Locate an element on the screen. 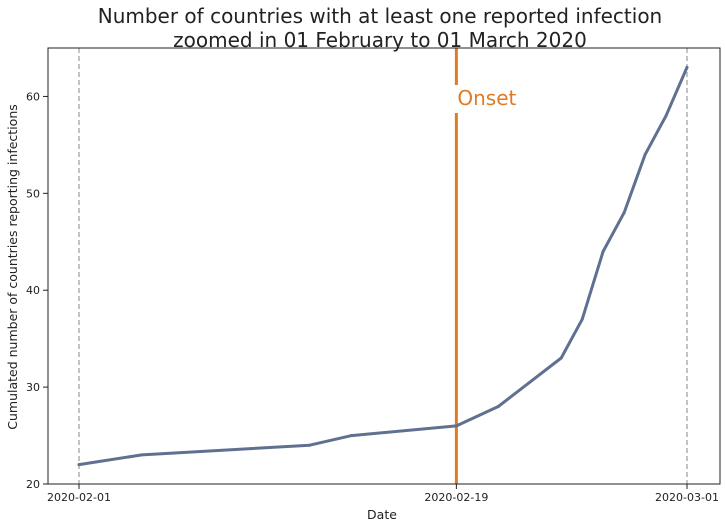 The width and height of the screenshot is (725, 528). x-axis-label: Date is located at coordinates (382, 514).